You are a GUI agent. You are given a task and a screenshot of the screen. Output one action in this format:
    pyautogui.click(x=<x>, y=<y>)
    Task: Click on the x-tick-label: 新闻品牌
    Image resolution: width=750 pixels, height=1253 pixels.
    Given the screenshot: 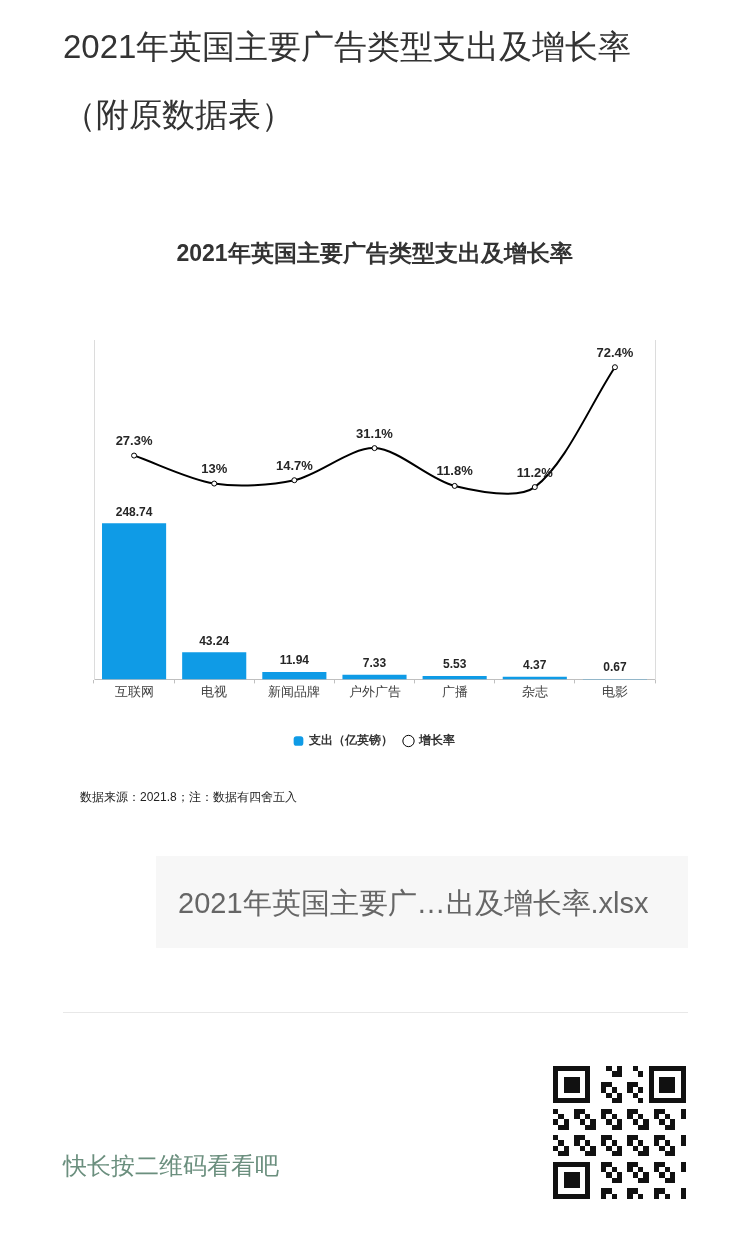 What is the action you would take?
    pyautogui.click(x=294, y=691)
    